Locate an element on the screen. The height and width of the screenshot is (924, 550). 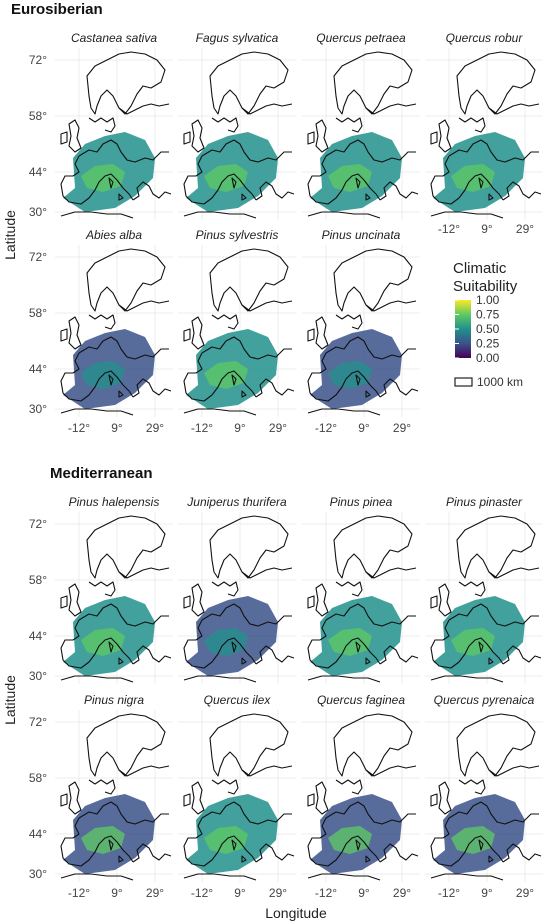
x-axis-title: Longitude is located at coordinates (296, 913).